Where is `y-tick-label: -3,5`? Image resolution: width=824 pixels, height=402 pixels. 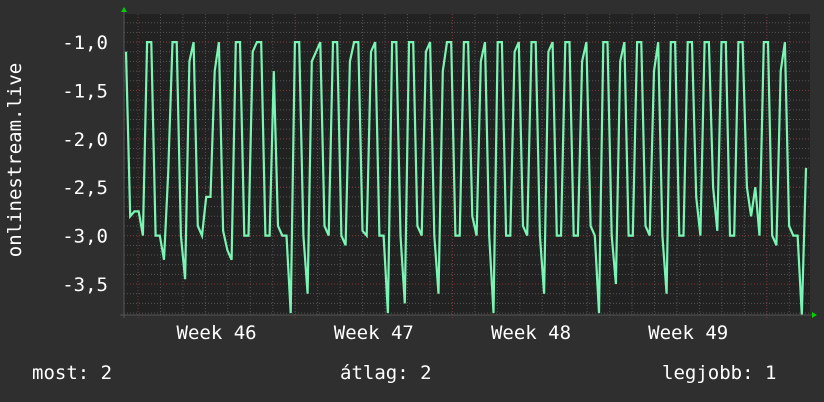 y-tick-label: -3,5 is located at coordinates (85, 285).